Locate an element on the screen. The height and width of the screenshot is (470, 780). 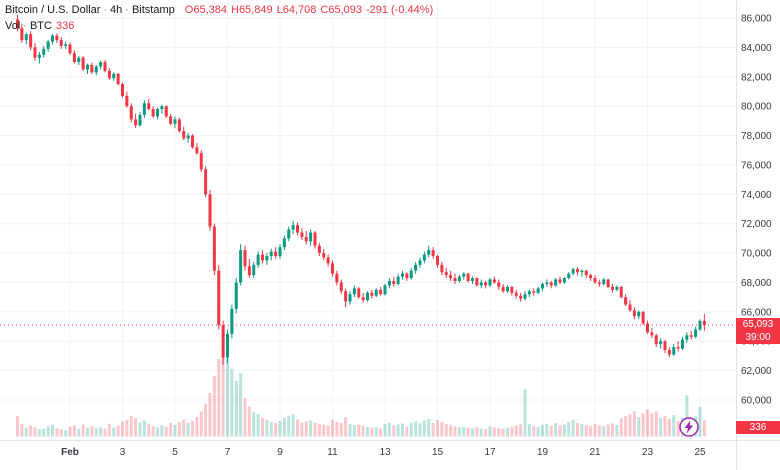
svg-text: 3 is located at coordinates (123, 452).